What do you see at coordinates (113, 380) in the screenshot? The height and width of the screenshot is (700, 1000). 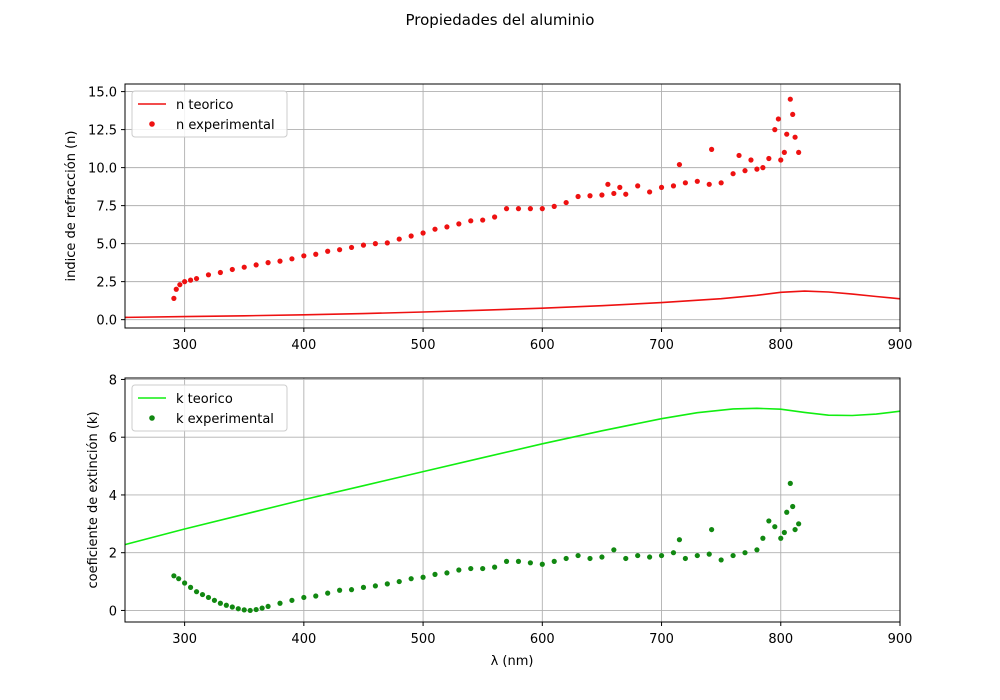 I see `extinction-y-tick-label: 8` at bounding box center [113, 380].